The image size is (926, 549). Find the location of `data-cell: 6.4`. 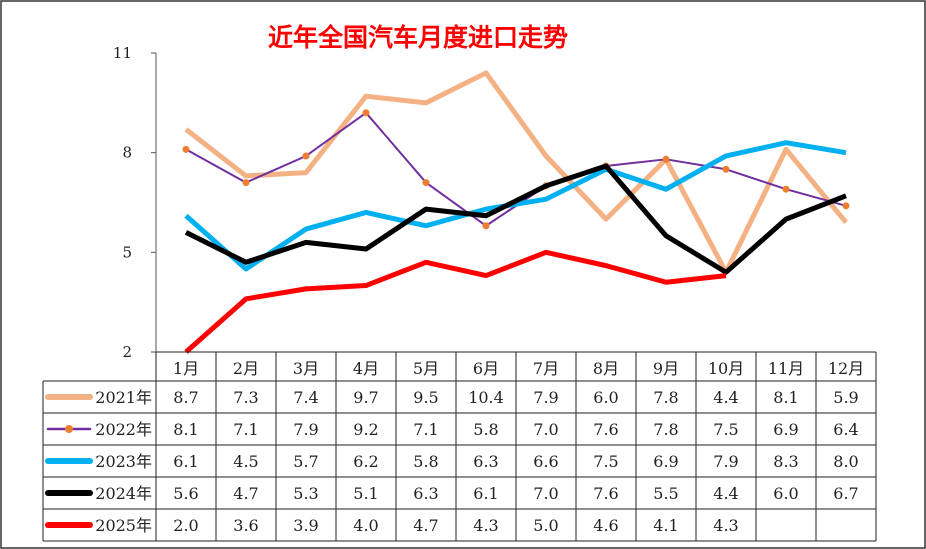

data-cell: 6.4 is located at coordinates (845, 429).